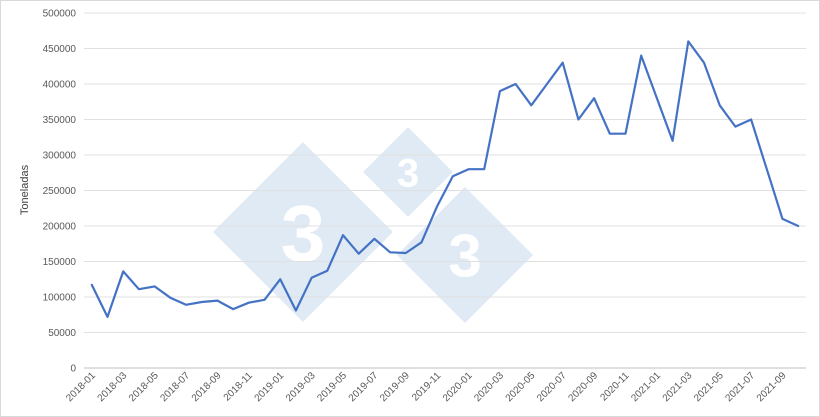  What do you see at coordinates (772, 387) in the screenshot?
I see `x-tick-label: 2021-09` at bounding box center [772, 387].